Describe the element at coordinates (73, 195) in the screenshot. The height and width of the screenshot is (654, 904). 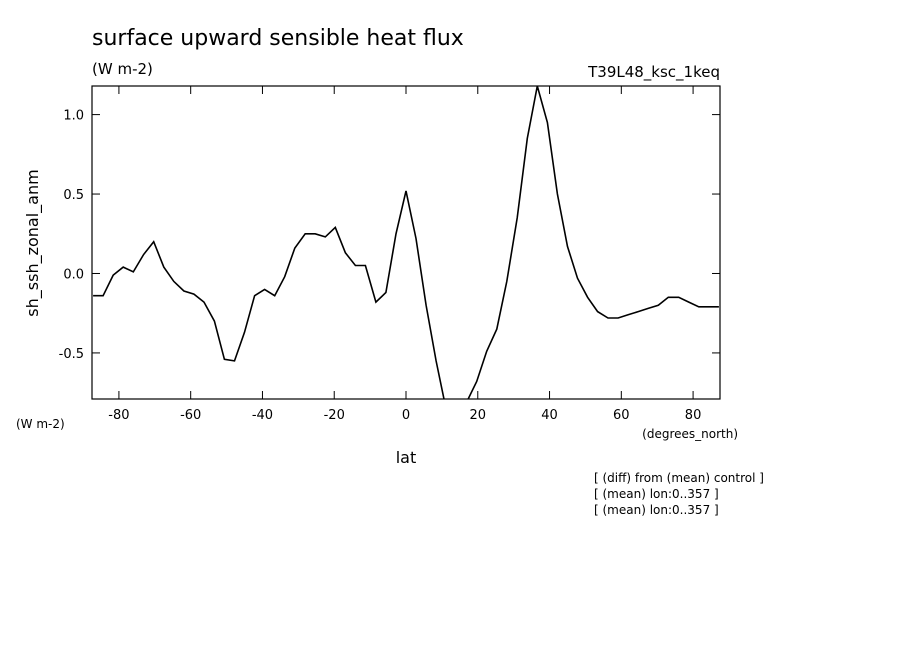
I see `y-tick-label: 0.5` at that location.